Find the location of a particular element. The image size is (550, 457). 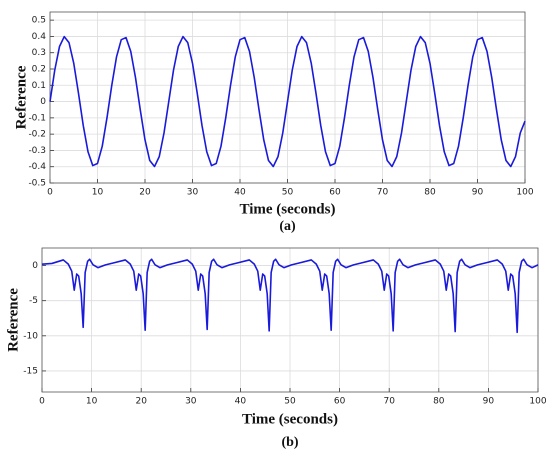

y-tick-label: 0.4 is located at coordinates (39, 37).